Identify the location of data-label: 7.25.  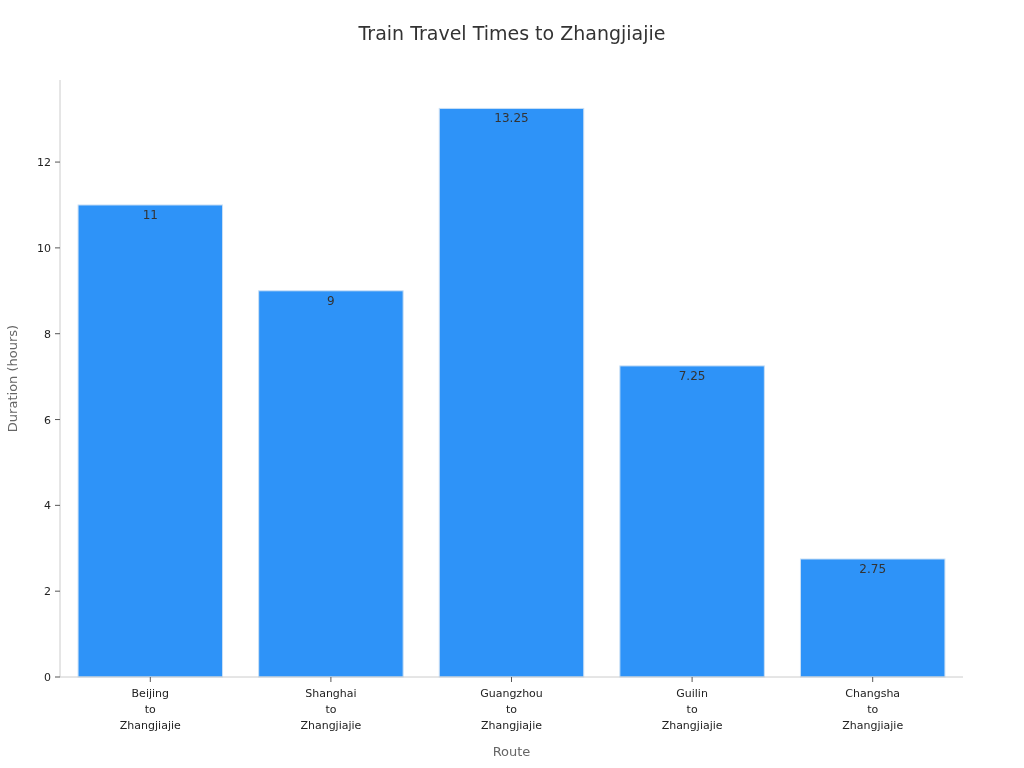
(692, 375).